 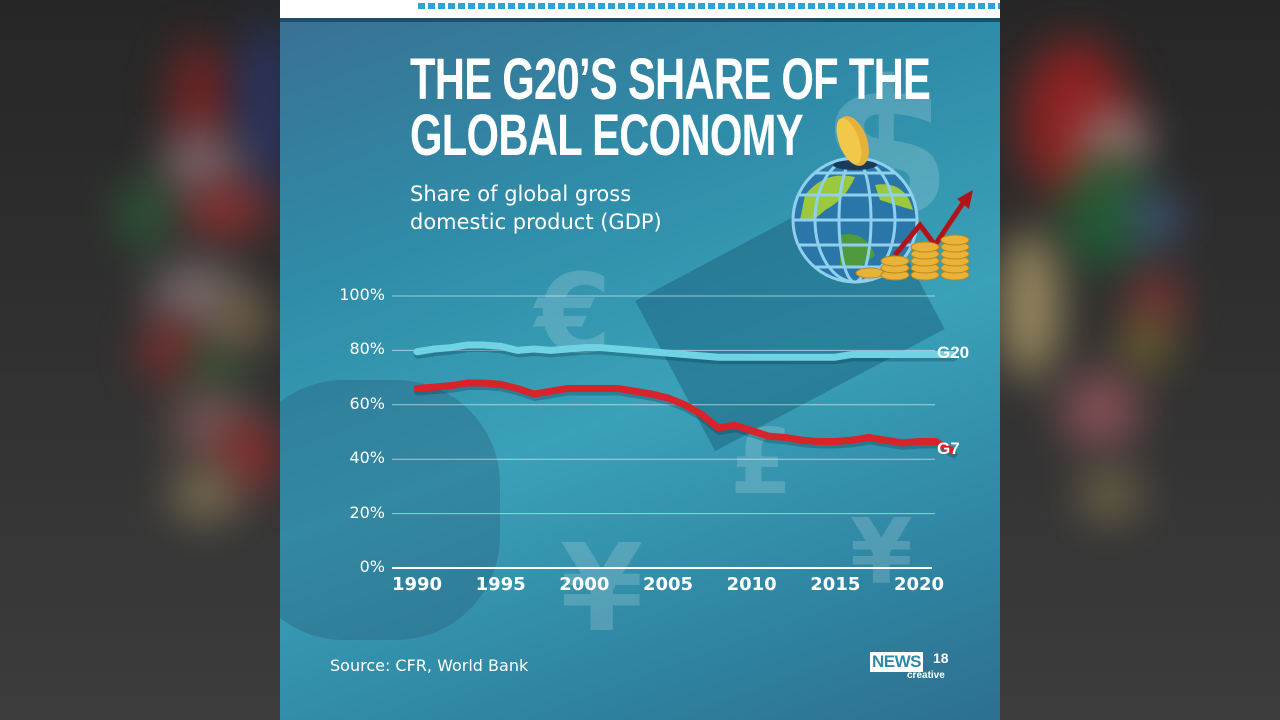 I want to click on x-tick-label: 2015, so click(x=835, y=584).